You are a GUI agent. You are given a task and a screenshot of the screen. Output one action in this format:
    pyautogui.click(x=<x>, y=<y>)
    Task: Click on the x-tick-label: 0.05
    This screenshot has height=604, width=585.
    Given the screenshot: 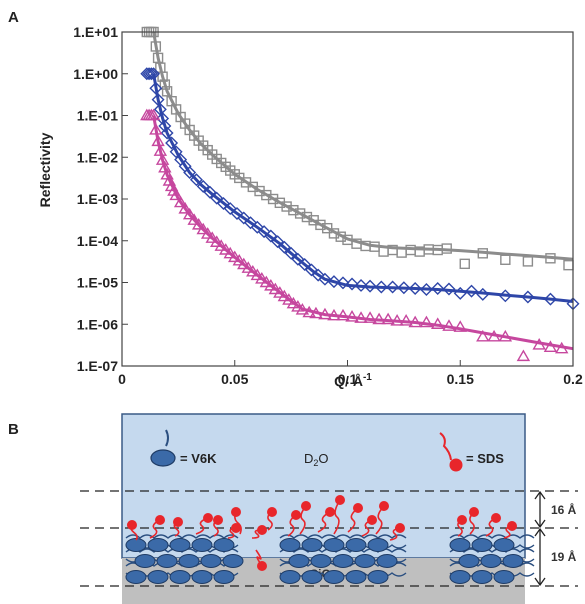 What is the action you would take?
    pyautogui.click(x=234, y=379)
    